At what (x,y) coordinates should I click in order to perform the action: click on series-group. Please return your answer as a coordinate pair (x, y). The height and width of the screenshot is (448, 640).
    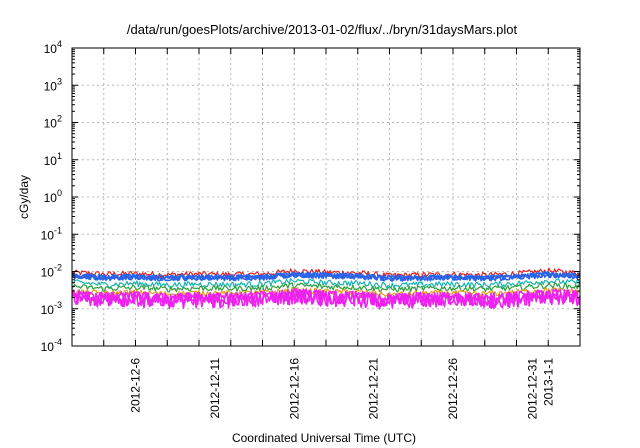
    Looking at the image, I should click on (326, 288).